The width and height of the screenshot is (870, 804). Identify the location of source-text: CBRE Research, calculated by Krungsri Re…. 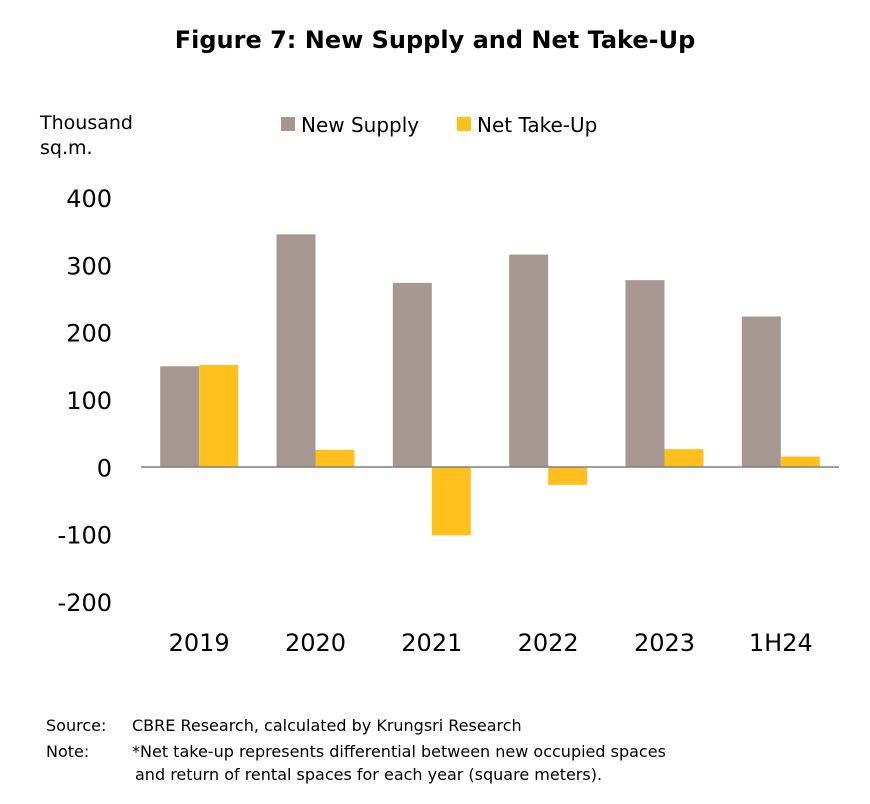
(327, 725).